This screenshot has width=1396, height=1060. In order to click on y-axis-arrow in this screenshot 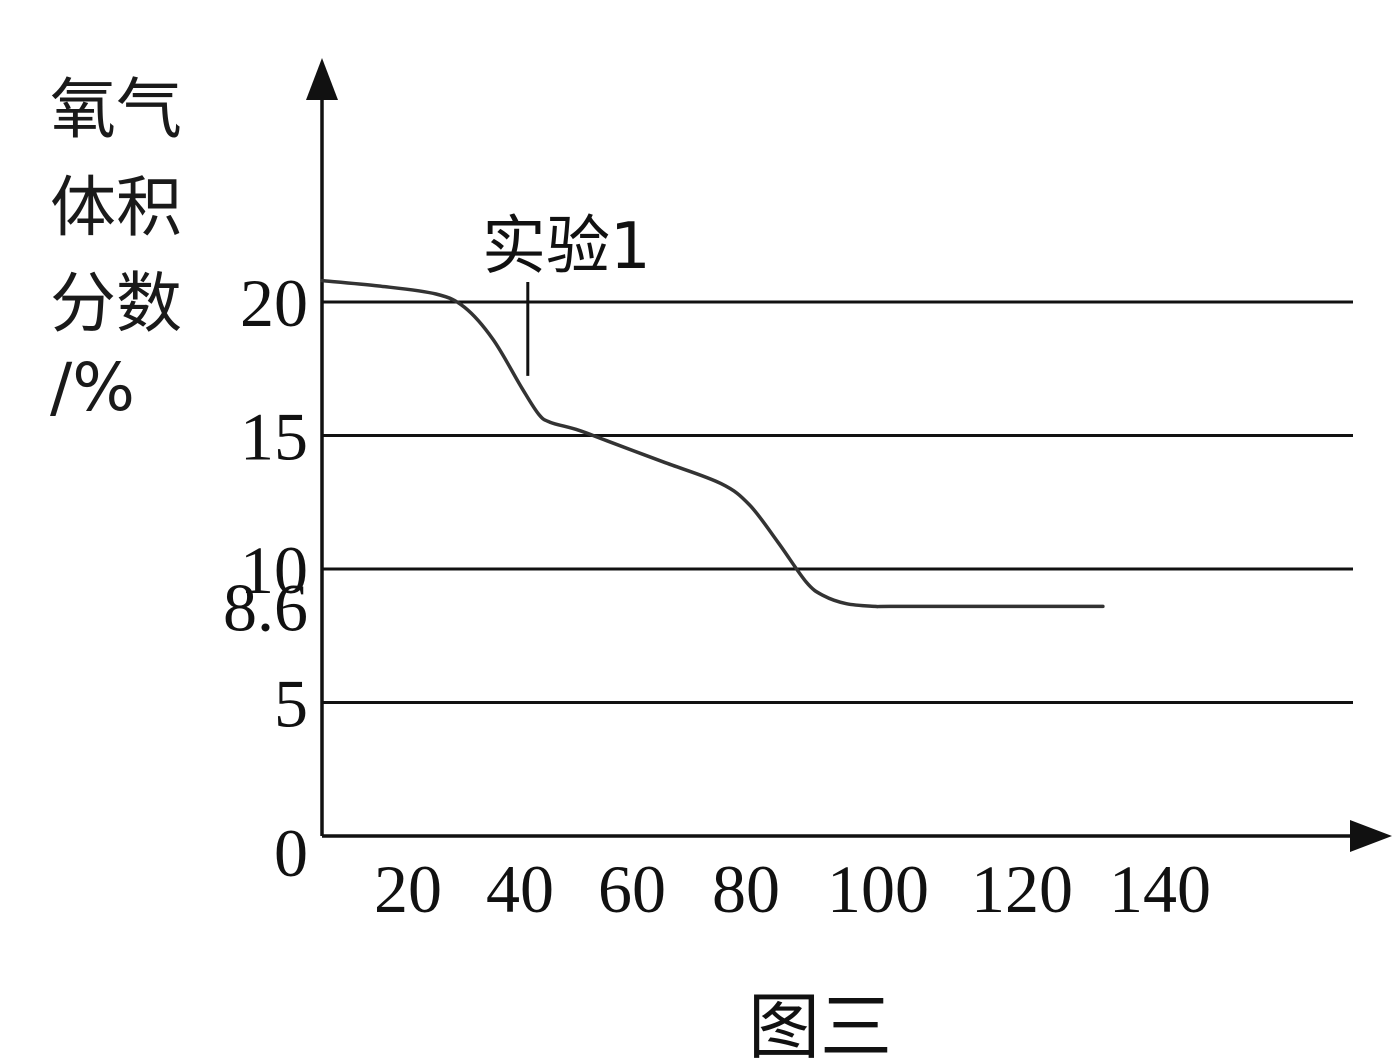, I will do `click(322, 79)`.